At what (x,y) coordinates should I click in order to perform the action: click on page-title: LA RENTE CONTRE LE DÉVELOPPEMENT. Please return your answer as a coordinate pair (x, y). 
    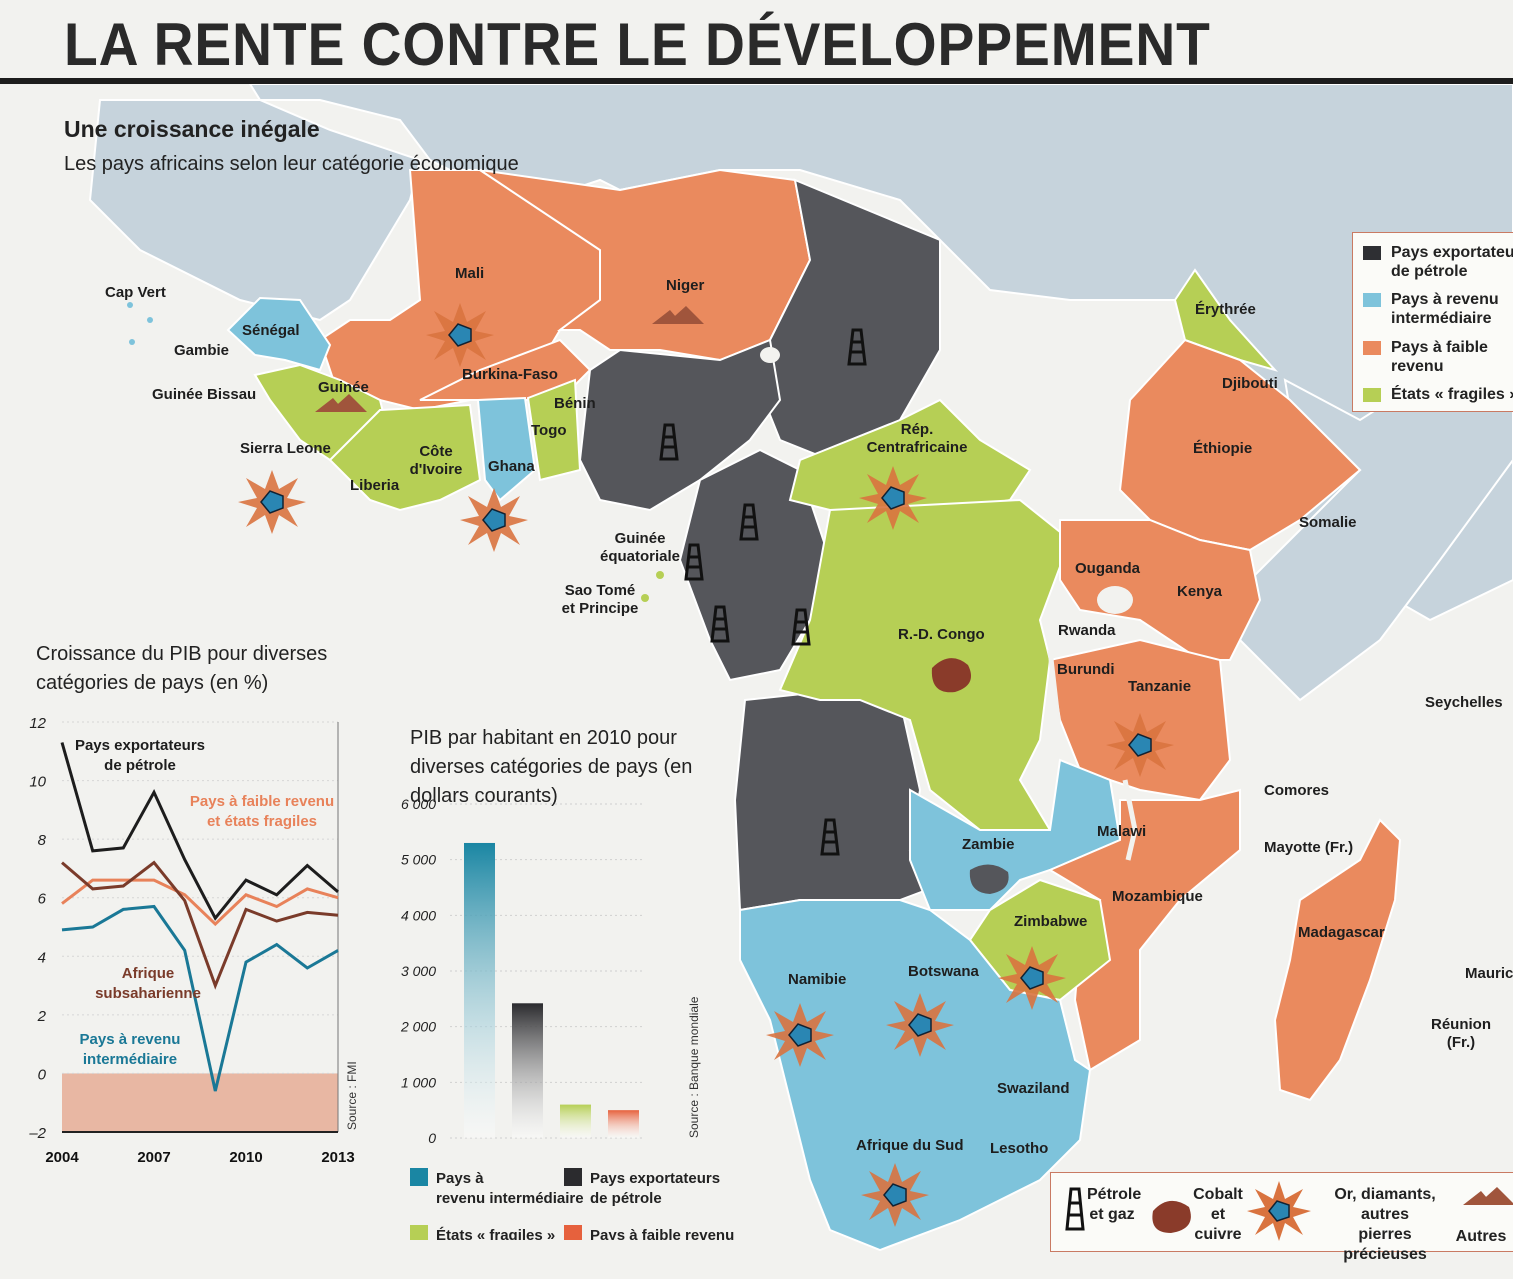
    Looking at the image, I should click on (637, 44).